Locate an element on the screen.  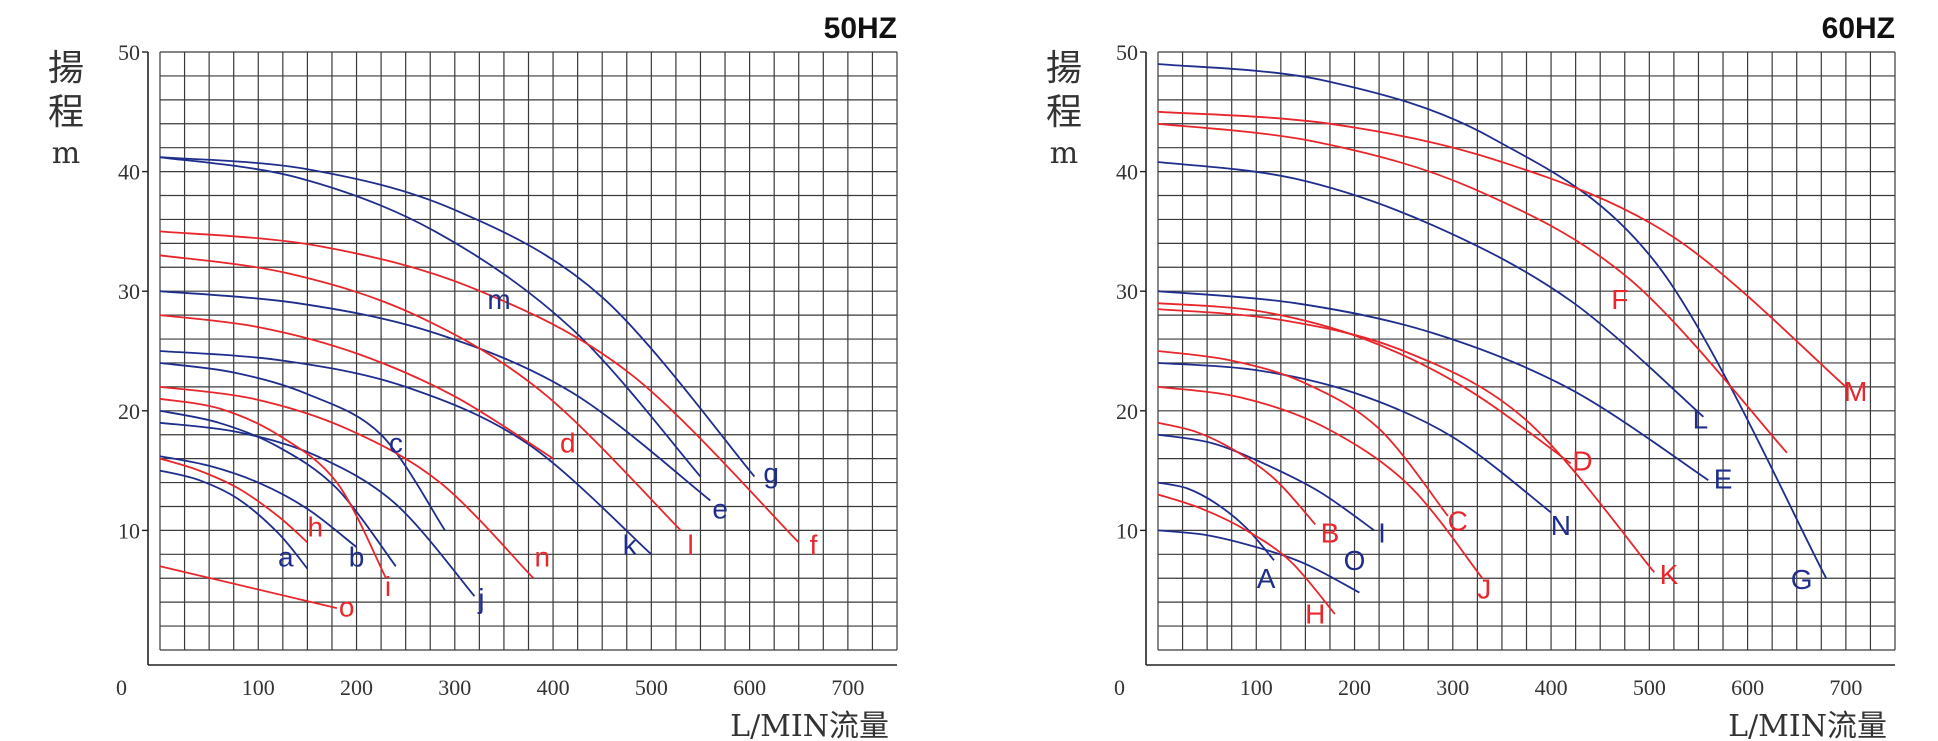
pump-curve-b is located at coordinates (258, 501).